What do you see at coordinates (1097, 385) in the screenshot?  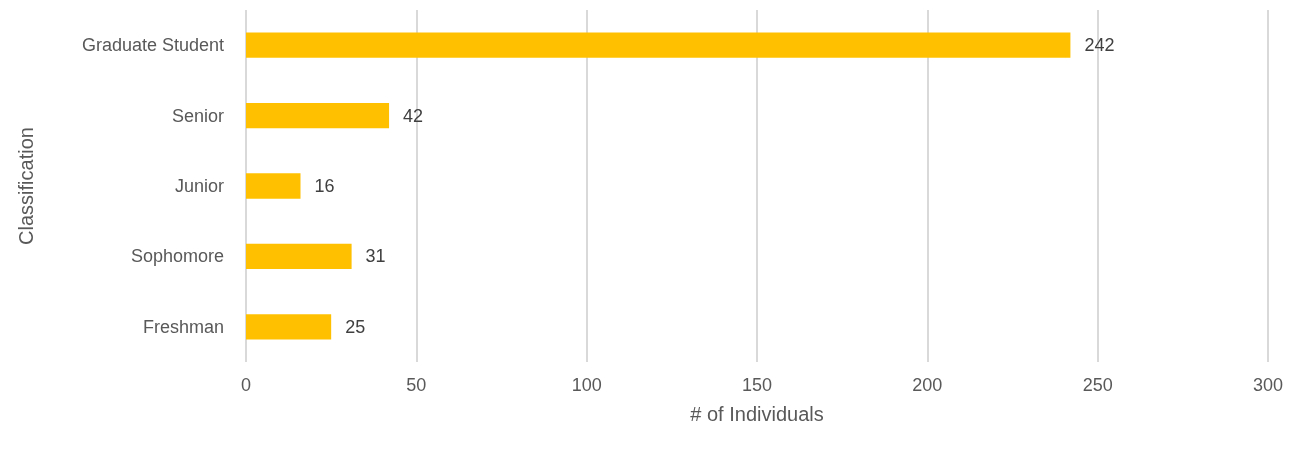 I see `x-tick-label: 250` at bounding box center [1097, 385].